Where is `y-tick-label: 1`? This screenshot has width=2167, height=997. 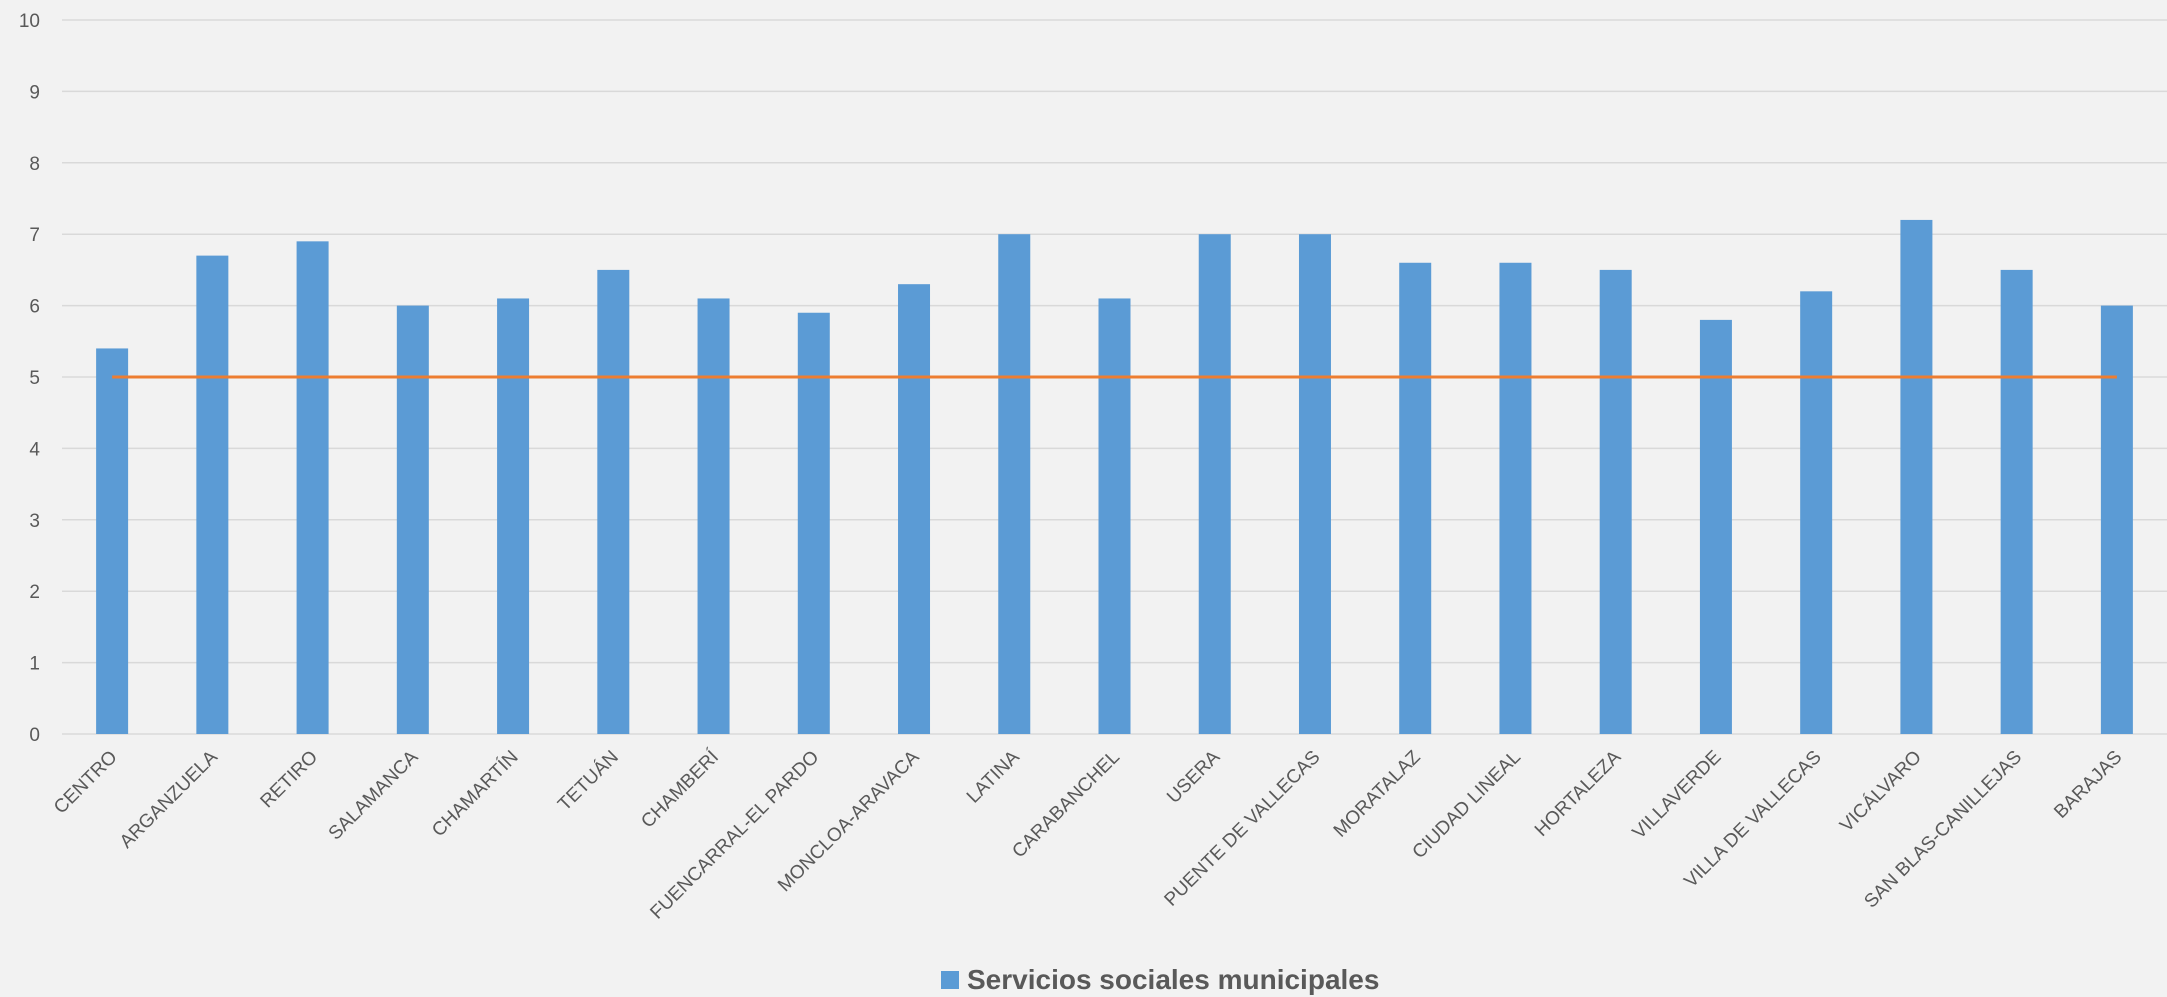
y-tick-label: 1 is located at coordinates (34, 664).